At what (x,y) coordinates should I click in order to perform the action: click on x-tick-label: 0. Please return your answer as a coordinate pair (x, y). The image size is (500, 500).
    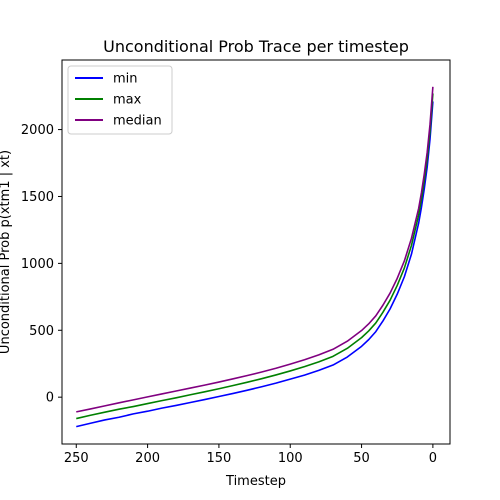
    Looking at the image, I should click on (433, 458).